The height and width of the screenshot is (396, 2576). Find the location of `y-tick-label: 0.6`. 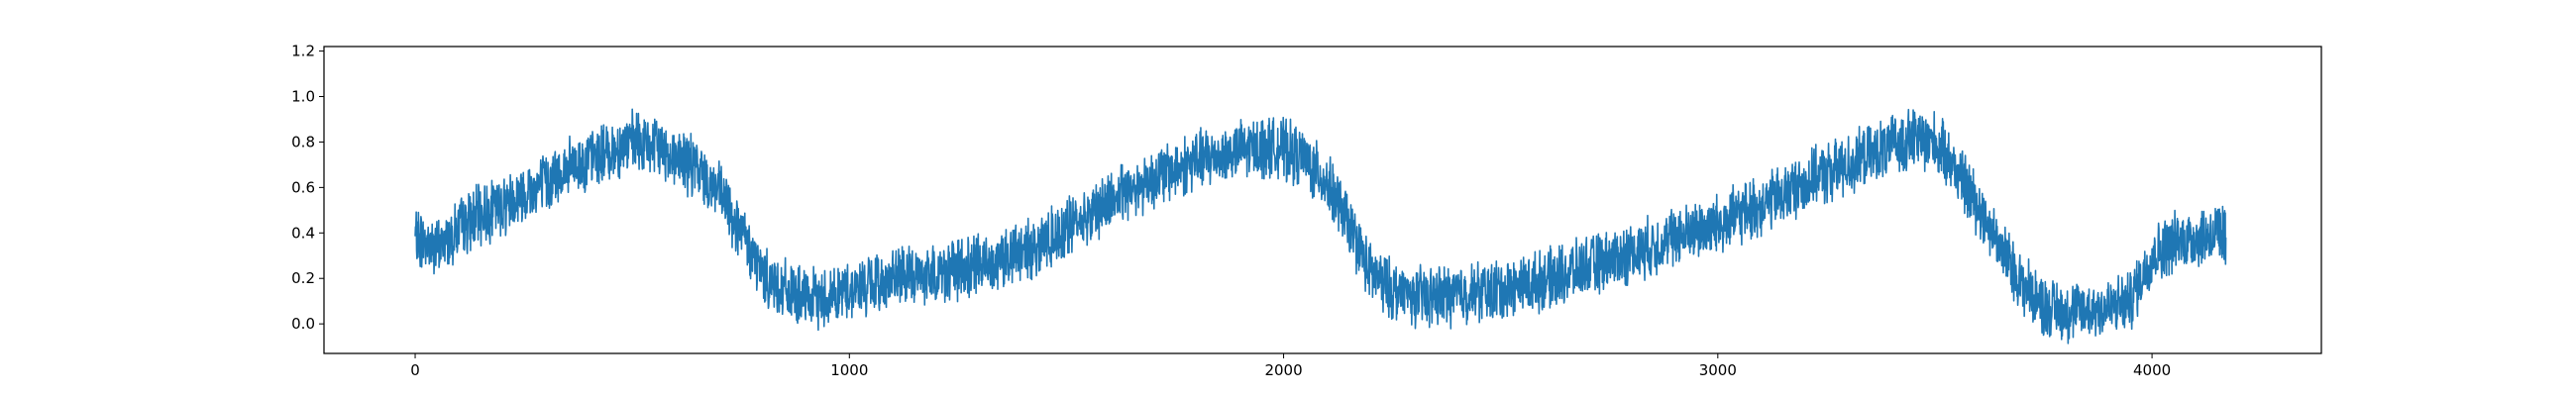

y-tick-label: 0.6 is located at coordinates (303, 187).